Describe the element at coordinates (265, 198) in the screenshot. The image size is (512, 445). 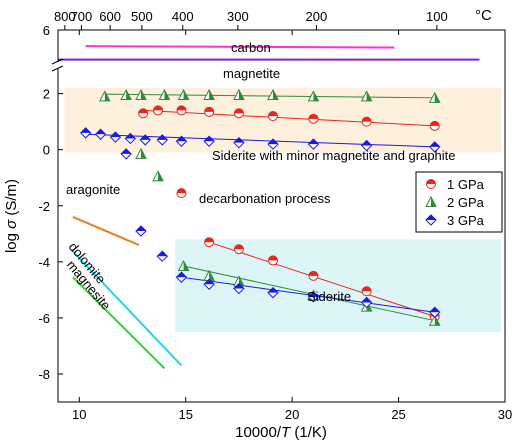
I see `label-decarbonation: decarbonation process` at that location.